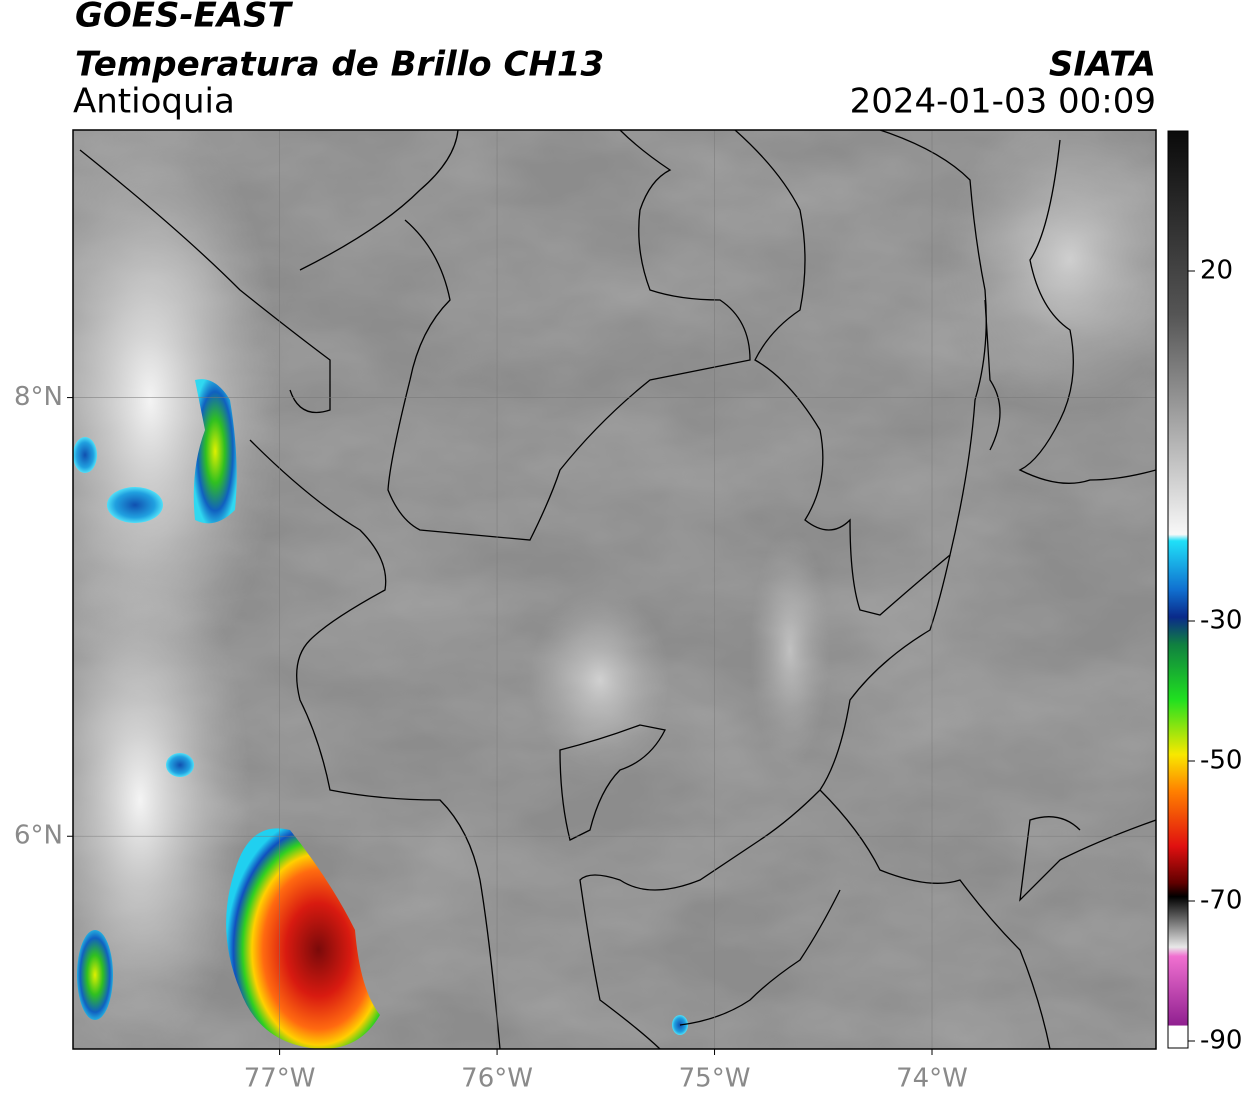 Image resolution: width=1252 pixels, height=1103 pixels. What do you see at coordinates (1102, 65) in the screenshot?
I see `source: SIATA` at bounding box center [1102, 65].